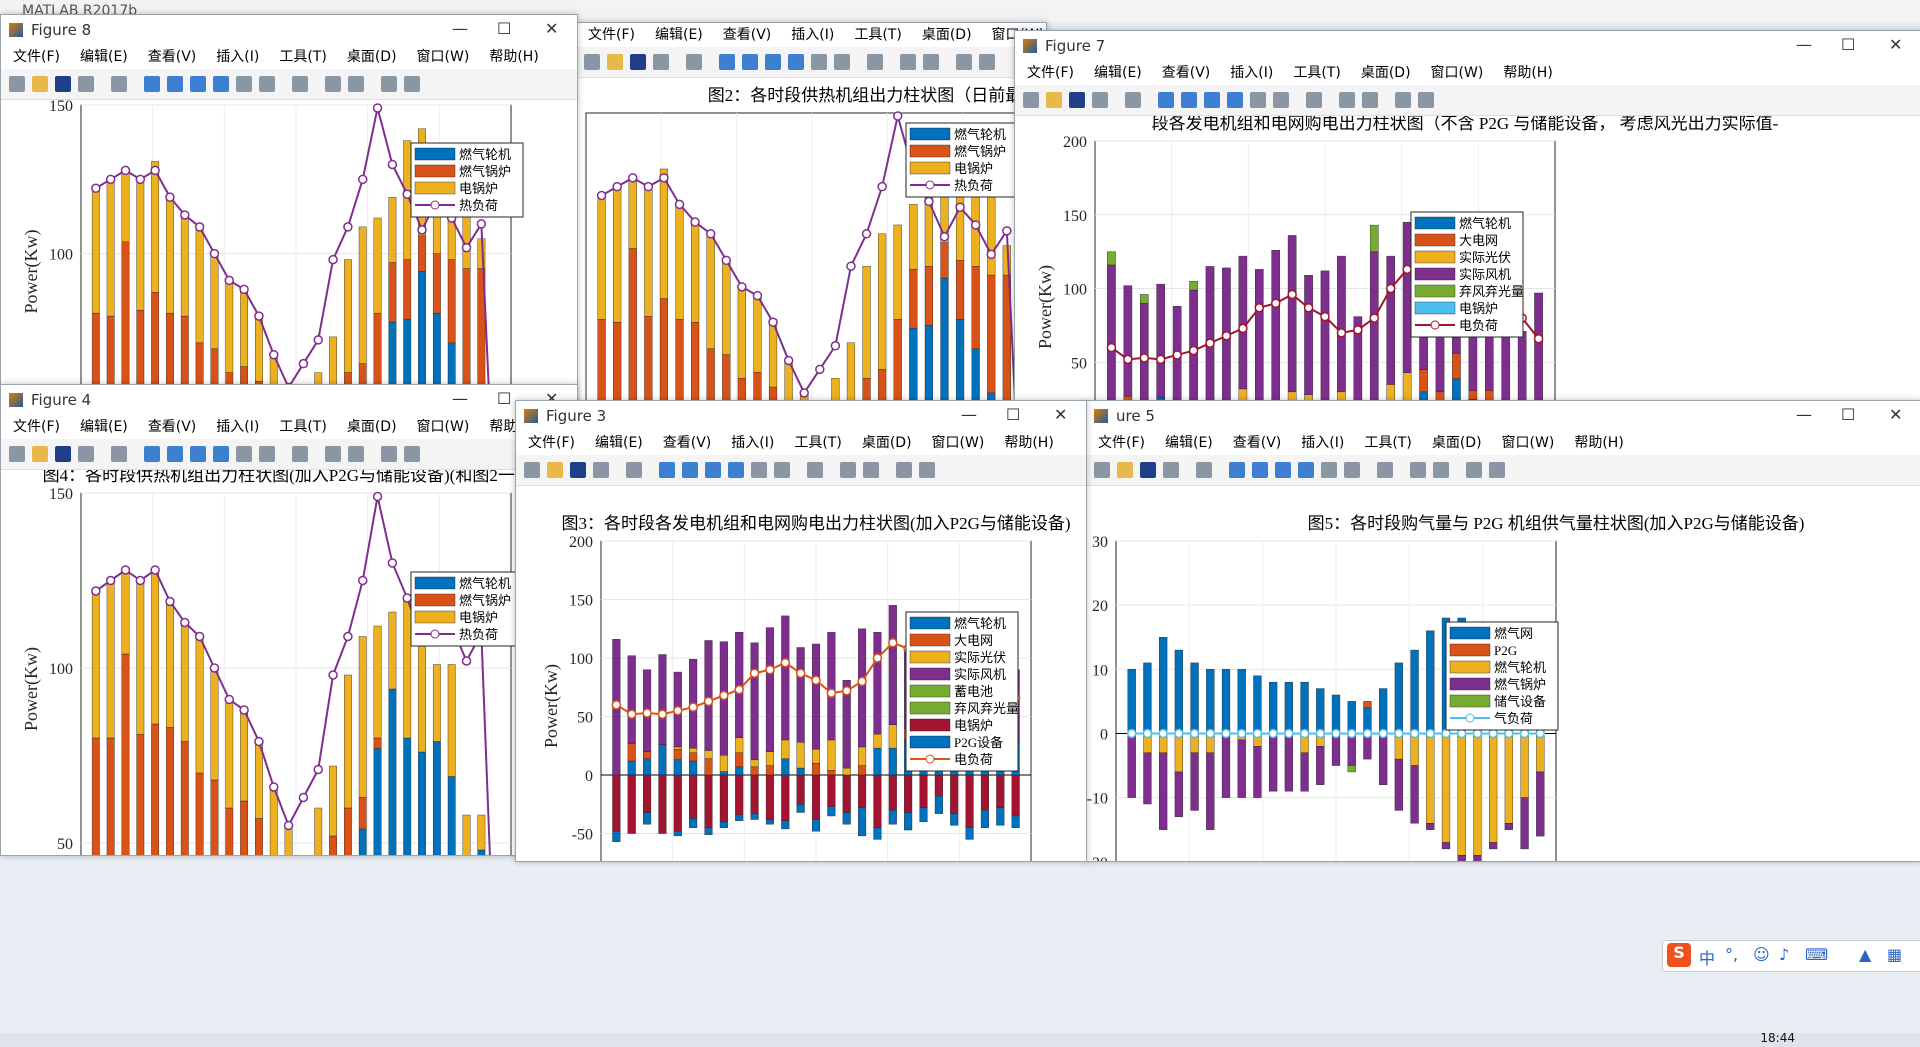 The image size is (1920, 1047). I want to click on ime-toolbar: S 中 °, ☺ ♪ ⌨ ▲ ▦, so click(1791, 956).